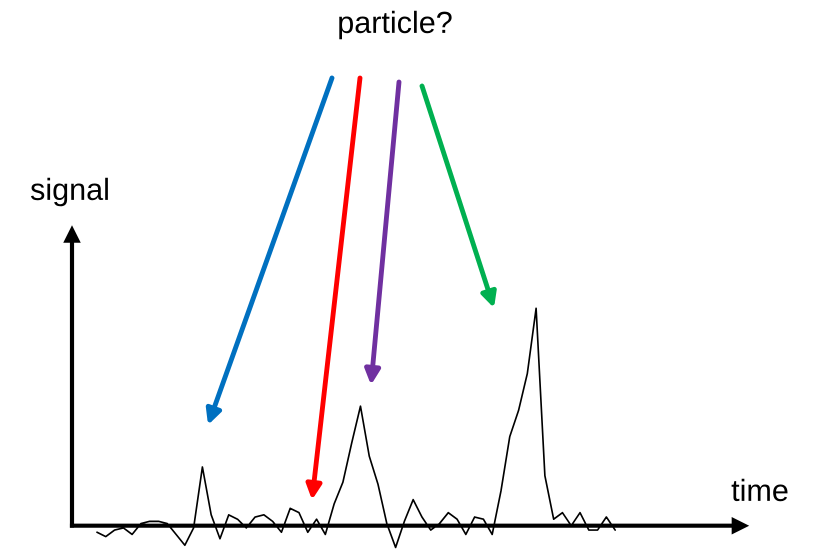 This screenshot has width=813, height=551. What do you see at coordinates (395, 25) in the screenshot?
I see `chart-title: particle?` at bounding box center [395, 25].